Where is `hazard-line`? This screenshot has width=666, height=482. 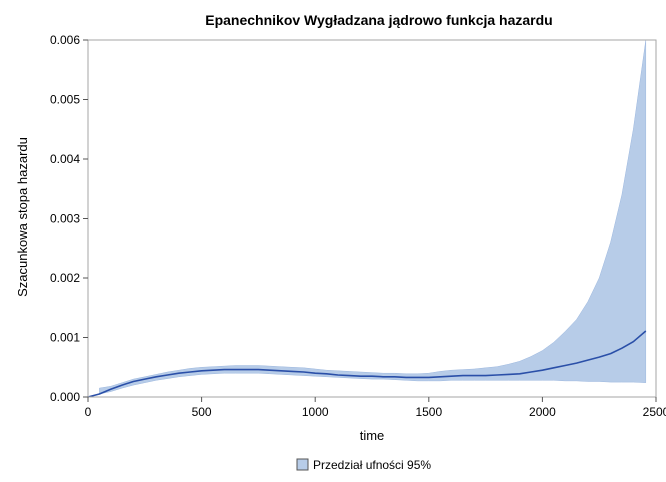 hazard-line is located at coordinates (367, 364).